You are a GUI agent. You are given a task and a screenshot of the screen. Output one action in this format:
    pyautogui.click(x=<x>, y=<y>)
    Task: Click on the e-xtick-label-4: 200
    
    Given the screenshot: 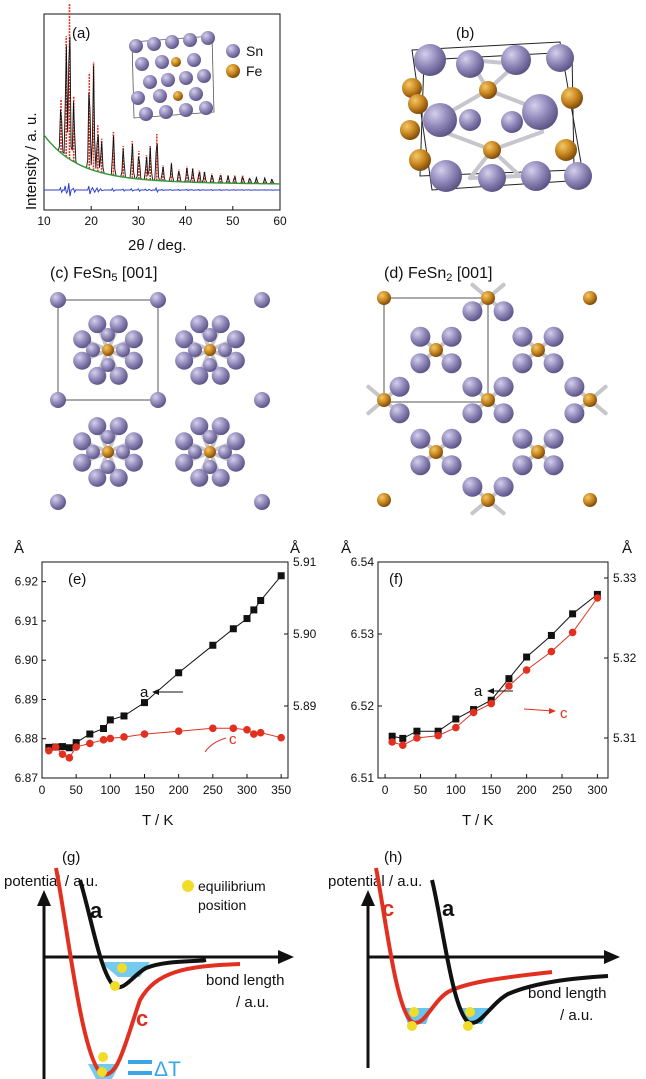 What is the action you would take?
    pyautogui.click(x=179, y=790)
    